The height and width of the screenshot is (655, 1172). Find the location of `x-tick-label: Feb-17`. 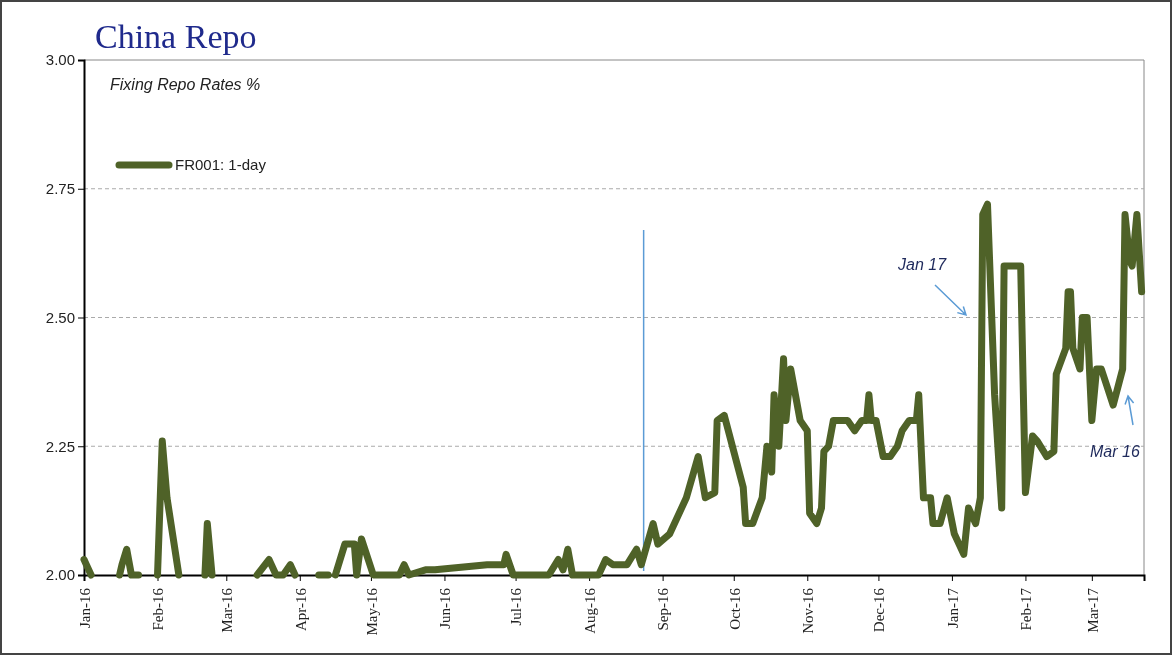

x-tick-label: Feb-17 is located at coordinates (1026, 609).